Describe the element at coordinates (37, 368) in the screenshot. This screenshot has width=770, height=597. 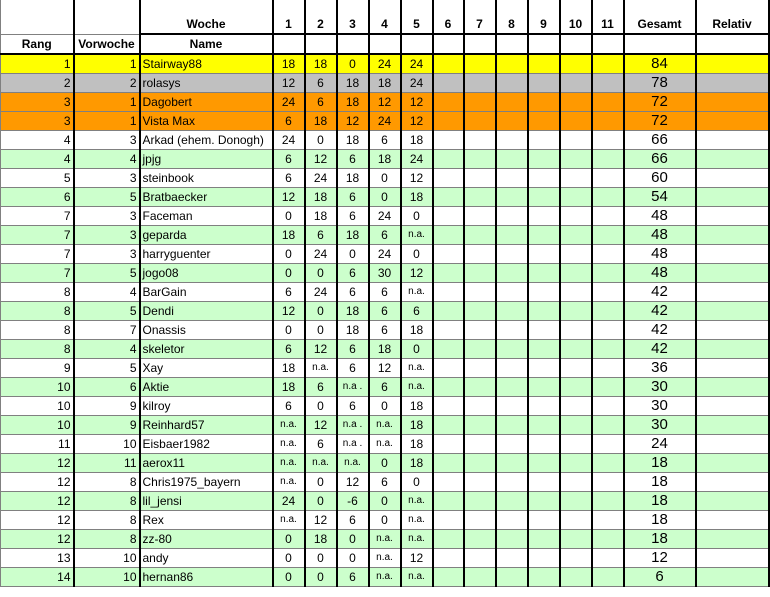
I see `cell-rang: 9` at that location.